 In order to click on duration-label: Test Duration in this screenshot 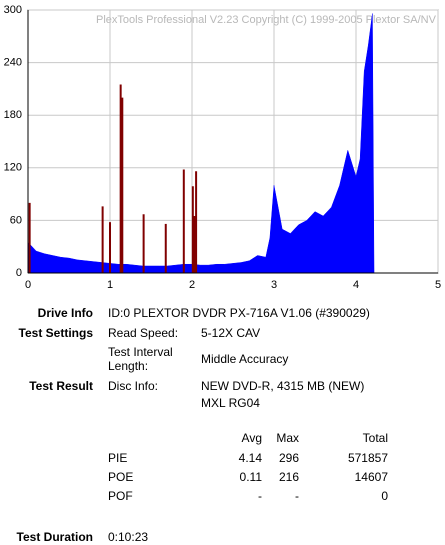, I will do `click(54, 537)`.